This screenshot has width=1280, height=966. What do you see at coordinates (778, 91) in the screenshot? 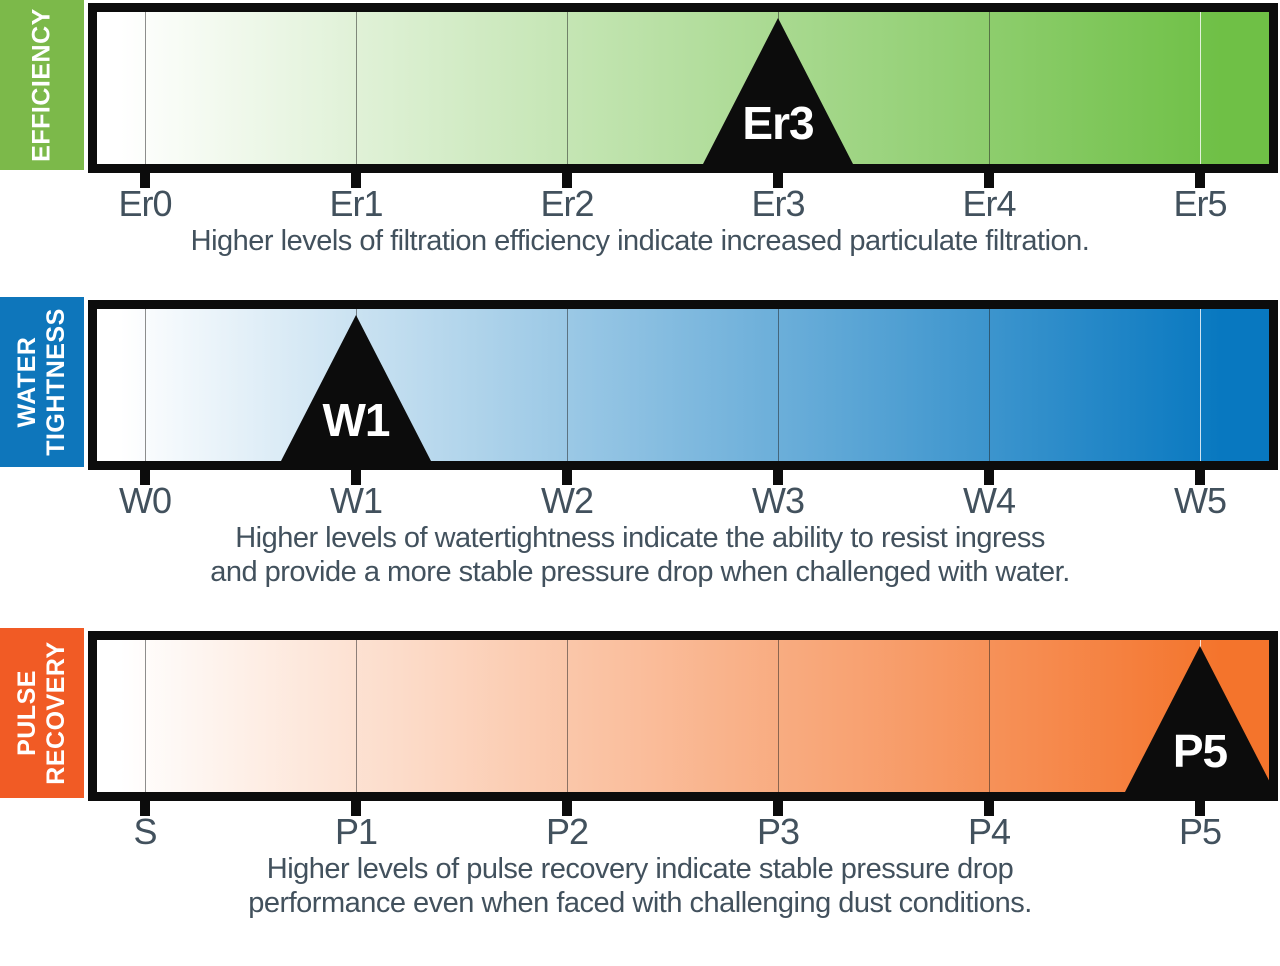
I see `efficiency-marker-triangle: Er3` at bounding box center [778, 91].